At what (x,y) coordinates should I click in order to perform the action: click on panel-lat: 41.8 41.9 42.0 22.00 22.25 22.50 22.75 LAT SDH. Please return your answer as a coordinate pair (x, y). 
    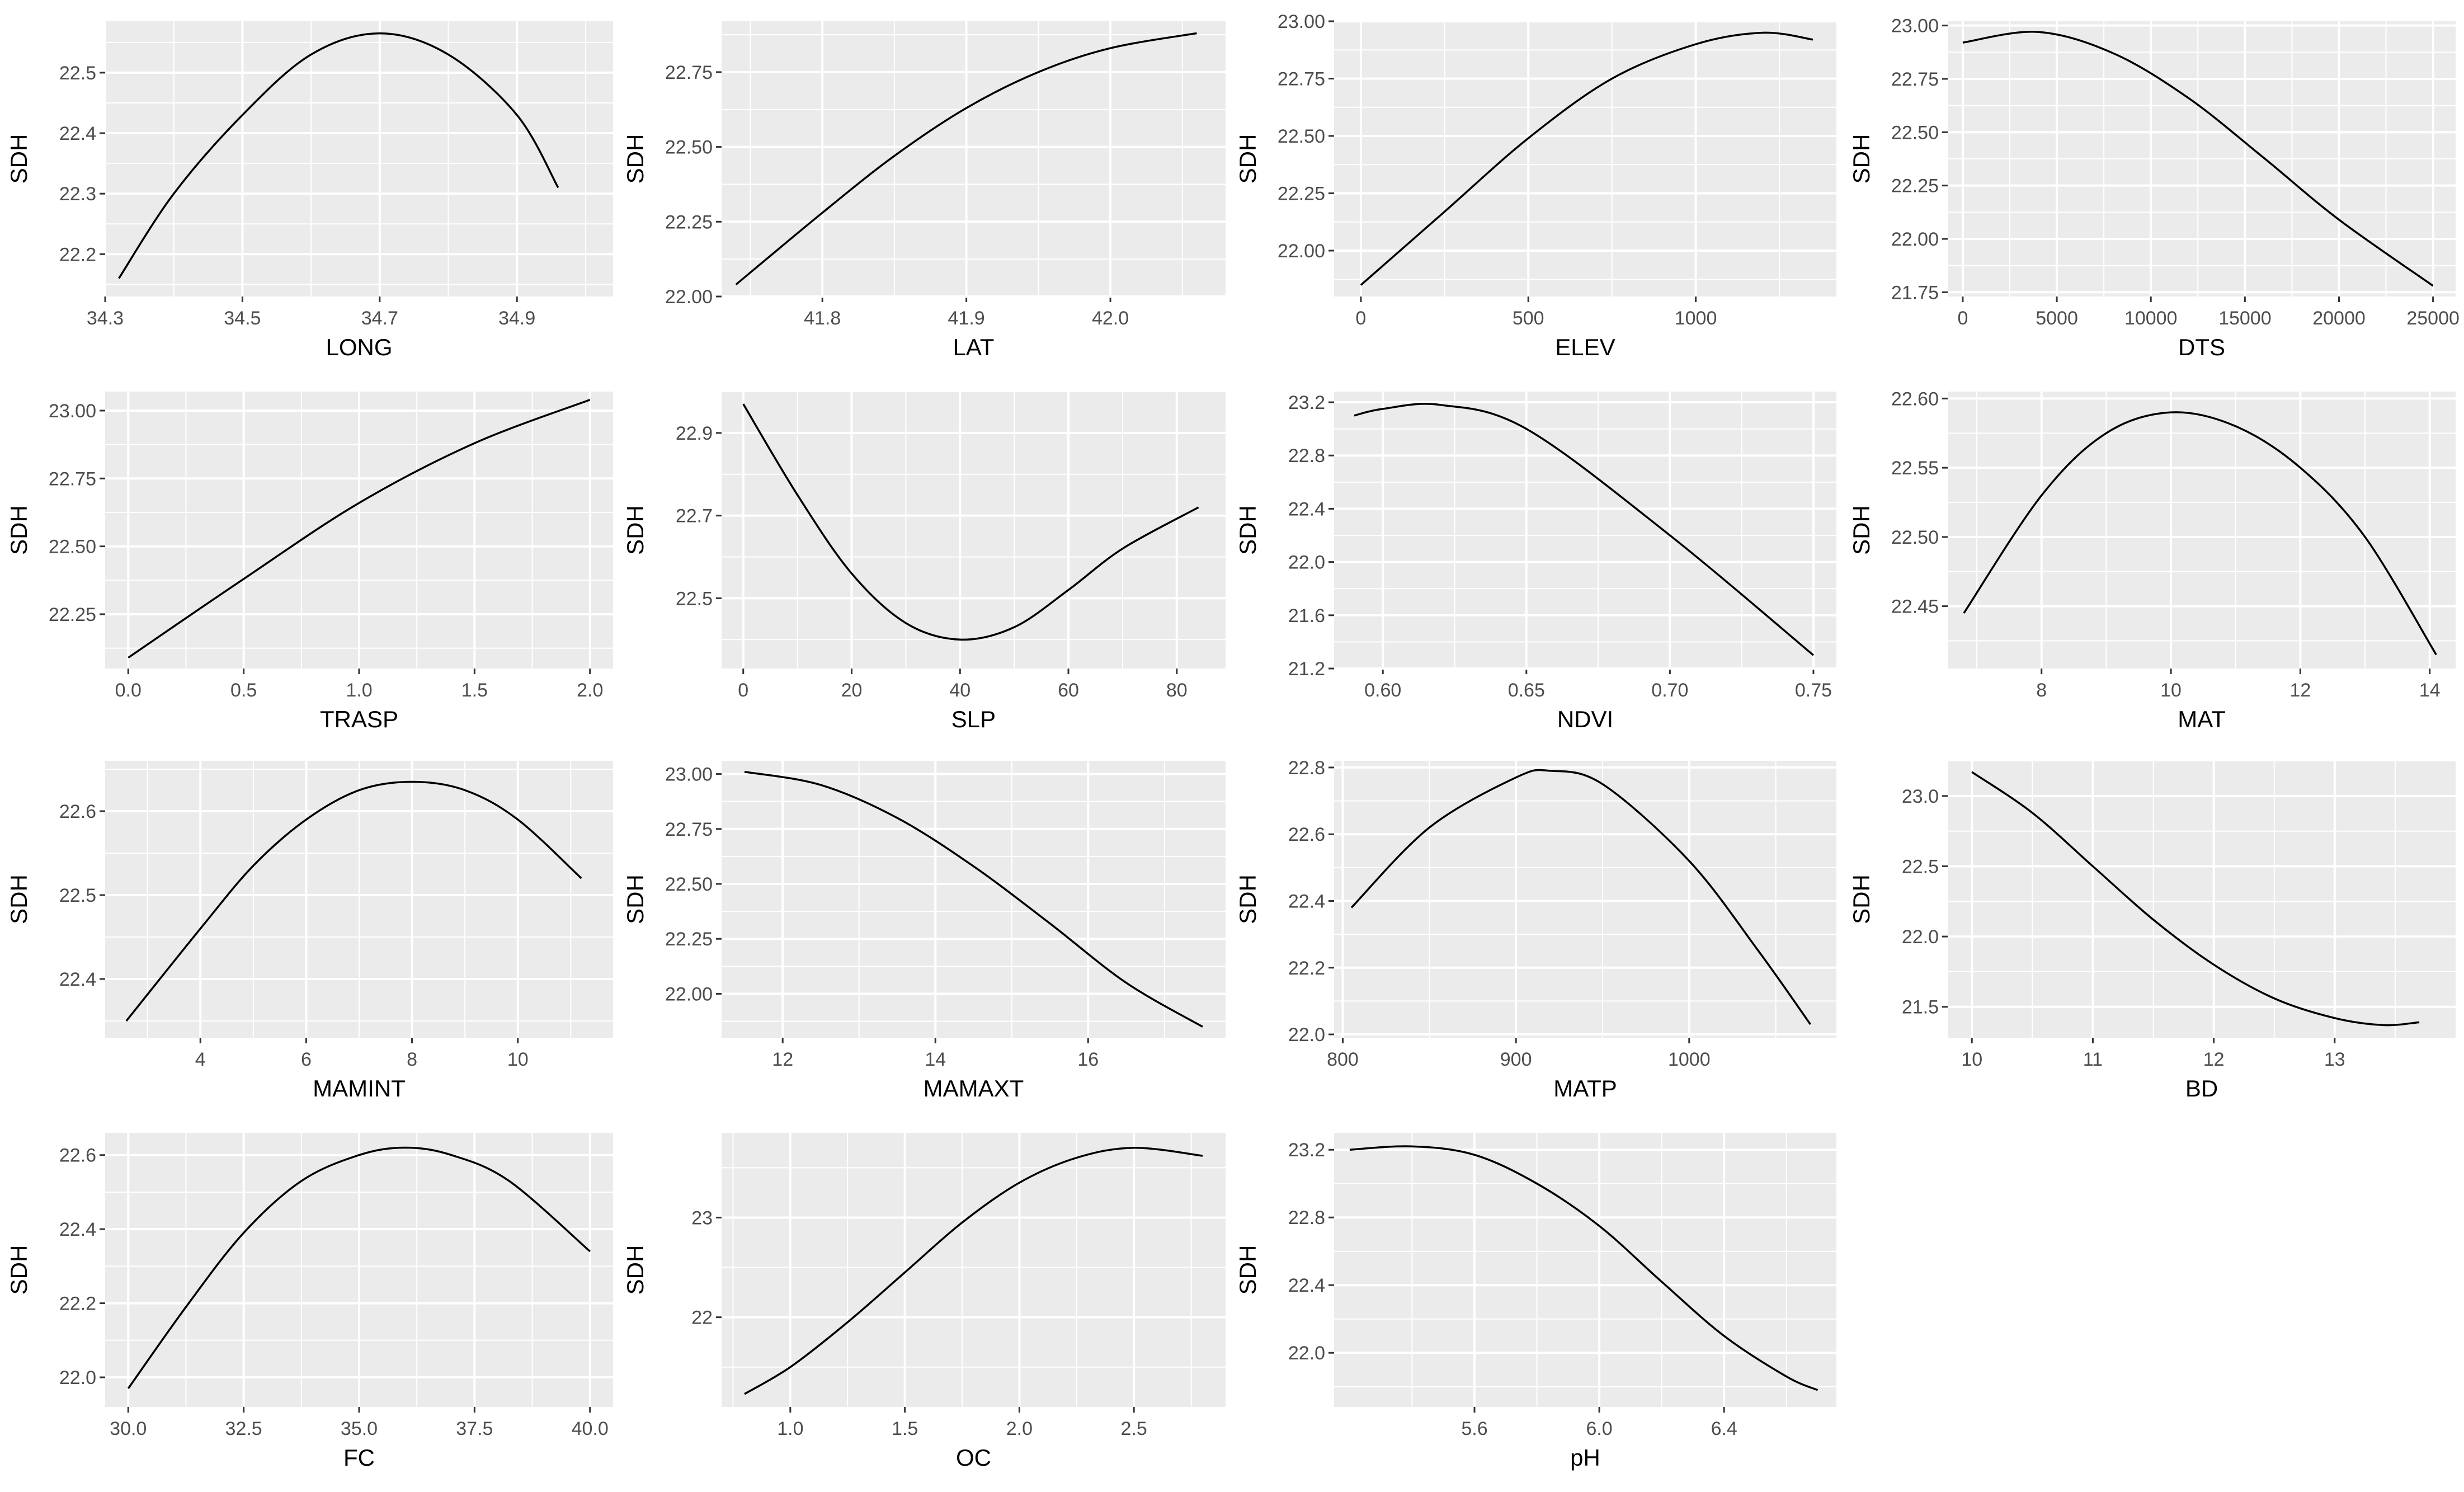
    Looking at the image, I should click on (924, 190).